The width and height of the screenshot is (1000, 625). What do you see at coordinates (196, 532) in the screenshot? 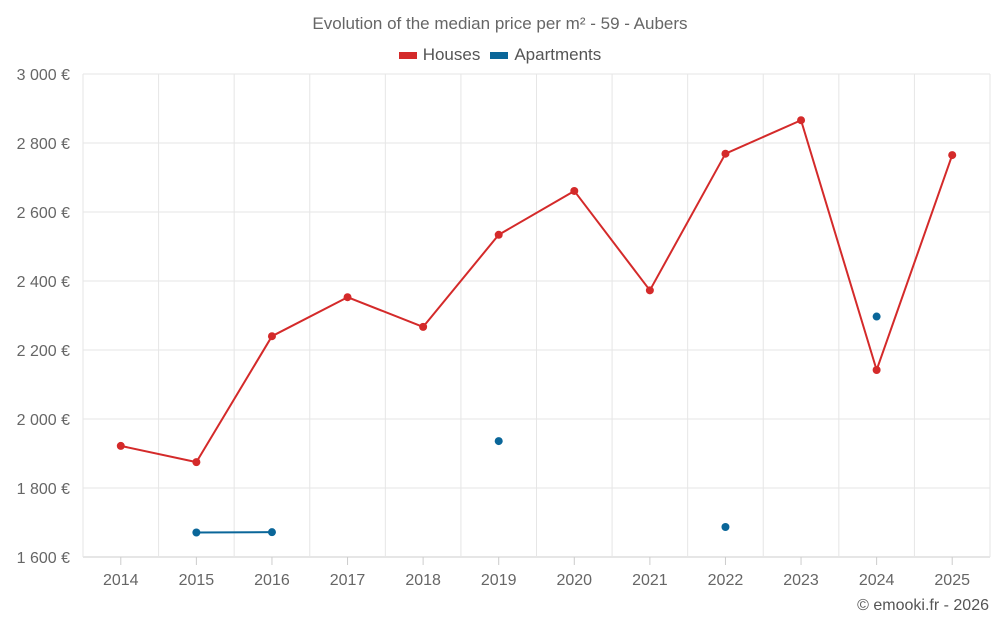
I see `data-point-apartments-2015` at bounding box center [196, 532].